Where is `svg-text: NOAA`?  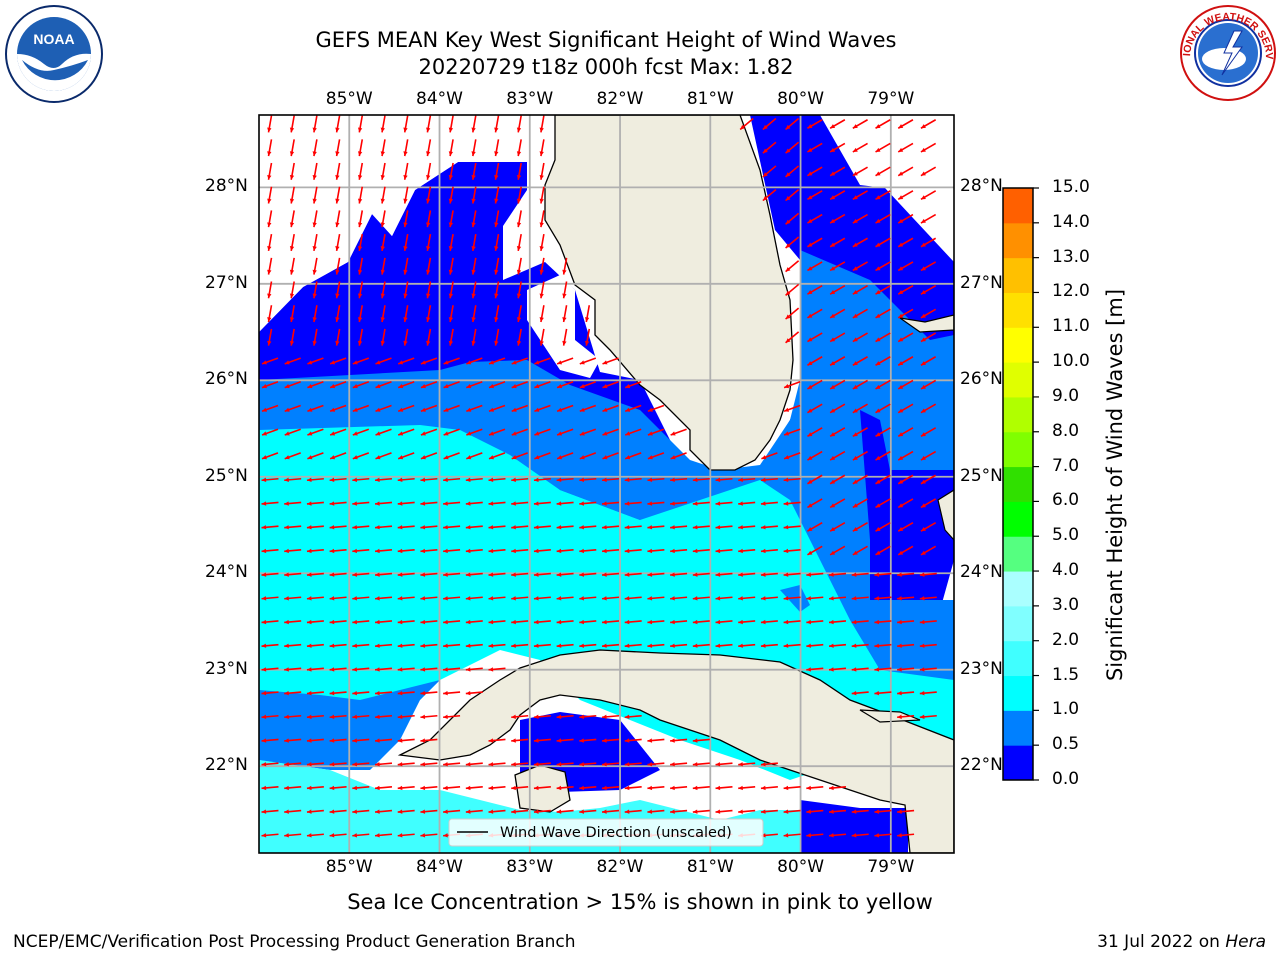 svg-text: NOAA is located at coordinates (53, 39).